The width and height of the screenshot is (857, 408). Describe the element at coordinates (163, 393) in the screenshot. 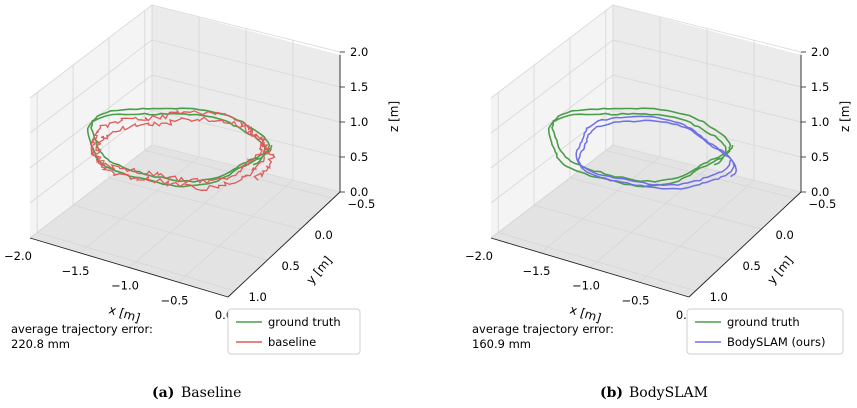

I see `caption-label: (a)` at that location.